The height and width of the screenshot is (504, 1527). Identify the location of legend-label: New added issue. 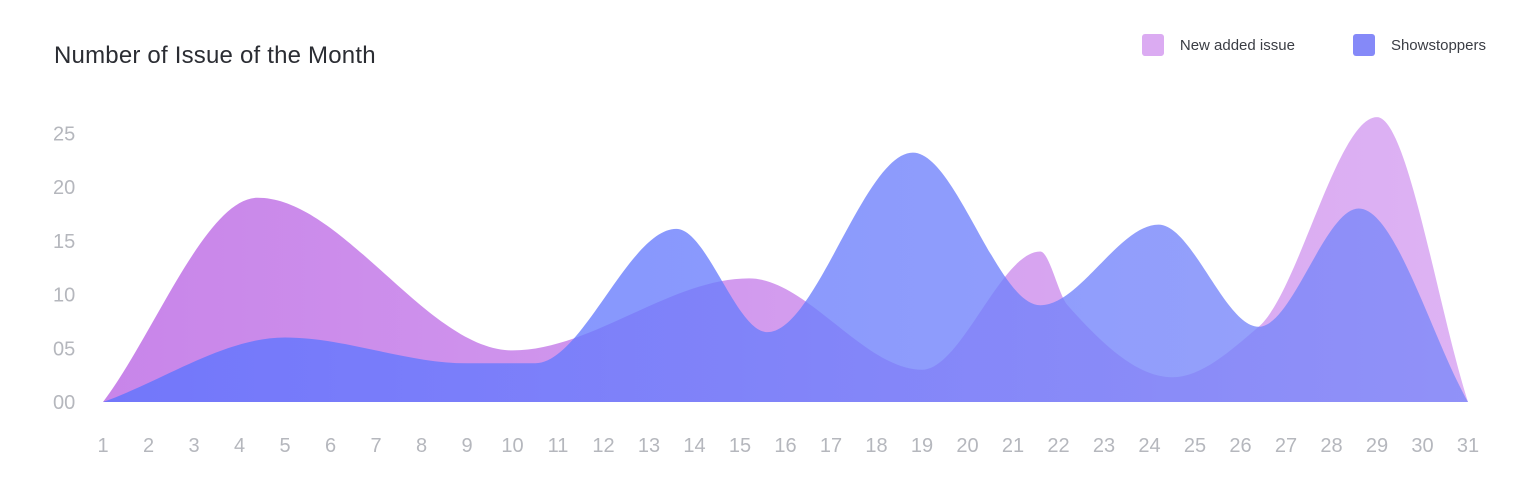
(1237, 45).